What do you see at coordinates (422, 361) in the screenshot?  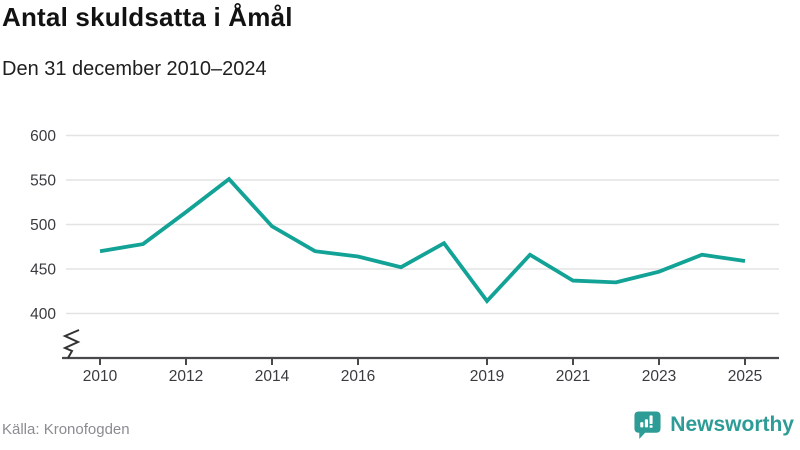 I see `x-axis-ticks` at bounding box center [422, 361].